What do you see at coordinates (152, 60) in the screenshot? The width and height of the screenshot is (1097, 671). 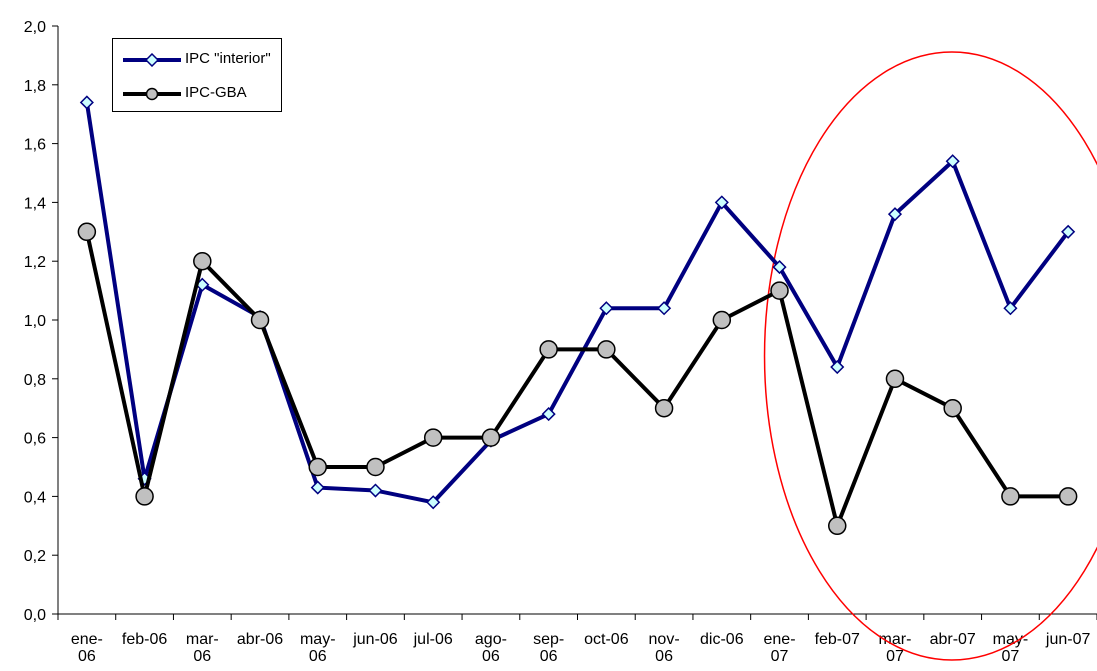 I see `diamond-marker-icon` at bounding box center [152, 60].